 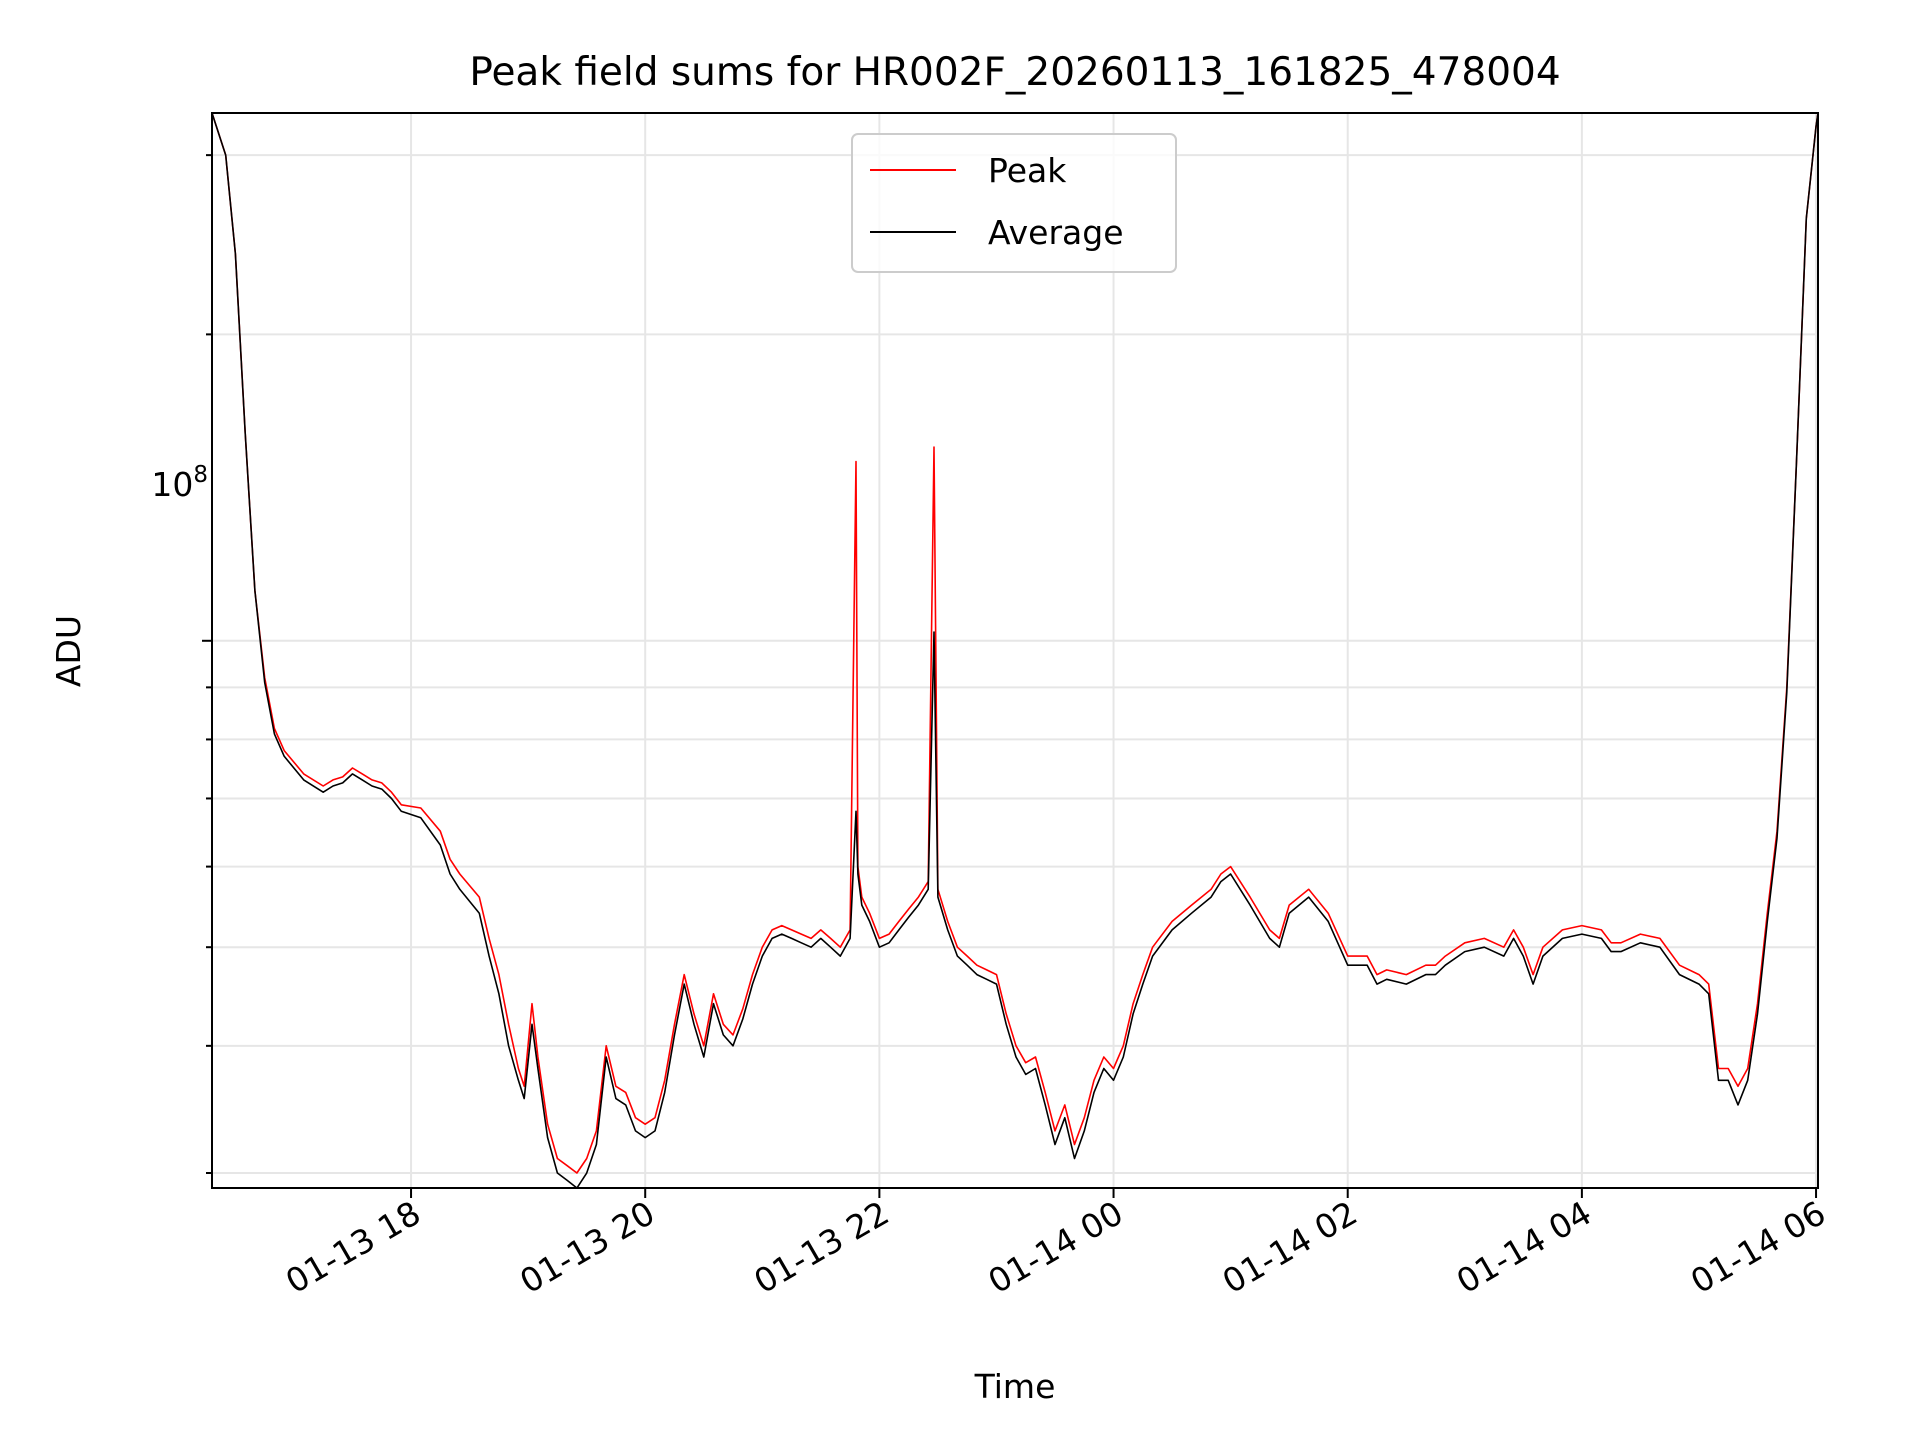 What do you see at coordinates (1027, 170) in the screenshot?
I see `legend-label-peak: Peak` at bounding box center [1027, 170].